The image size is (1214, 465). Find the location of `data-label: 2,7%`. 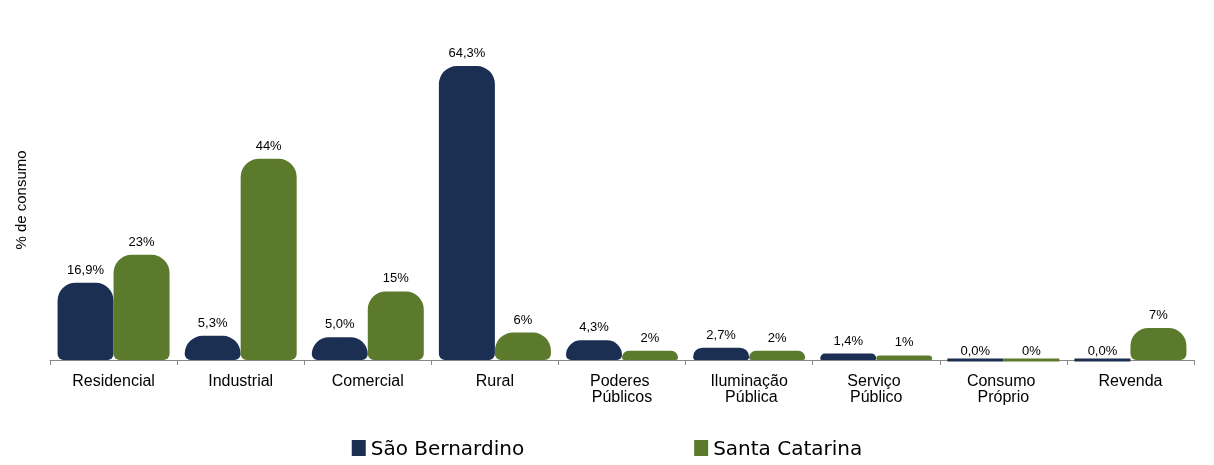

data-label: 2,7% is located at coordinates (721, 334).